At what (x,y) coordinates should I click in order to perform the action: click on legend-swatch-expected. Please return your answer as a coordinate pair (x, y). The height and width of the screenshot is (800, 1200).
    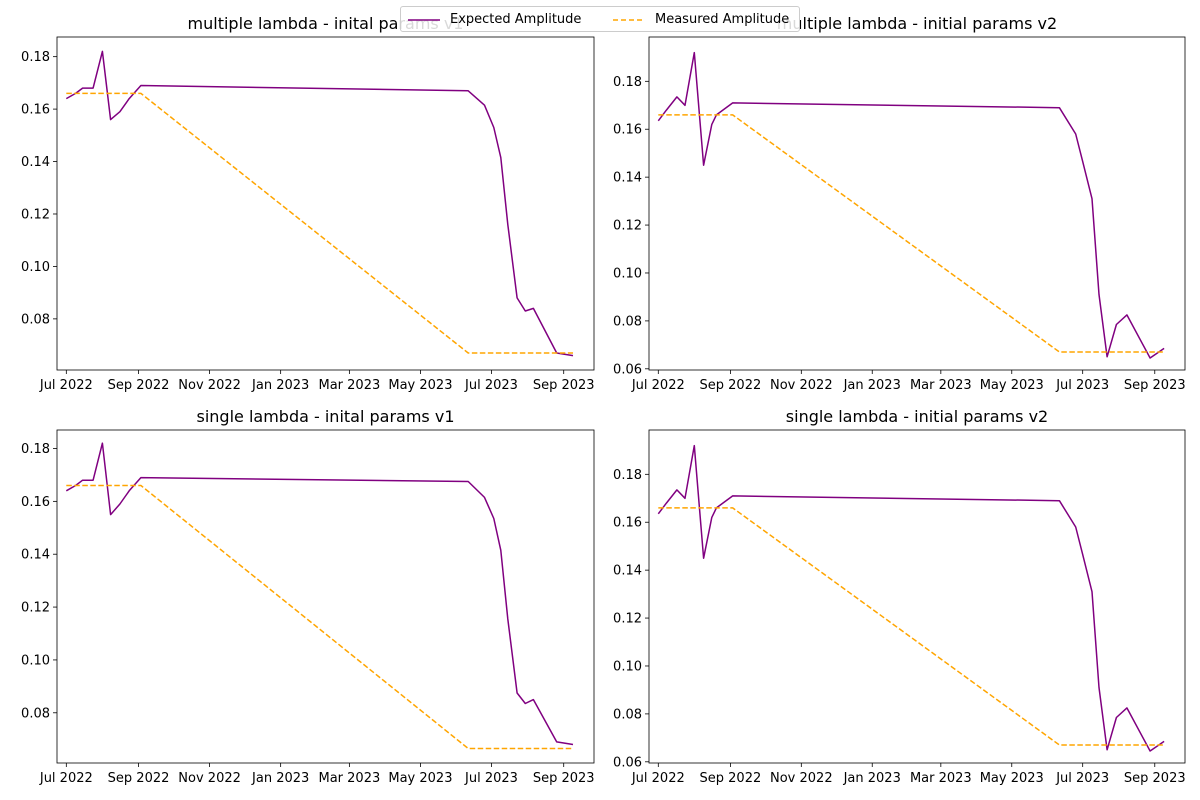
    Looking at the image, I should click on (424, 20).